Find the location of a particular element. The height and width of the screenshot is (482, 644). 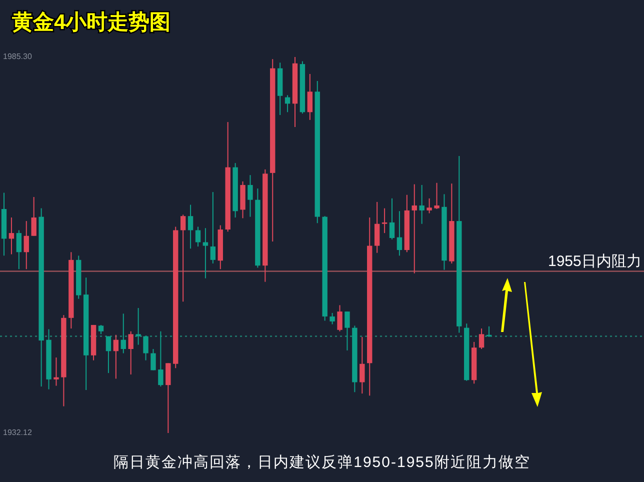

y-tick-label: 1985.30 is located at coordinates (17, 57).